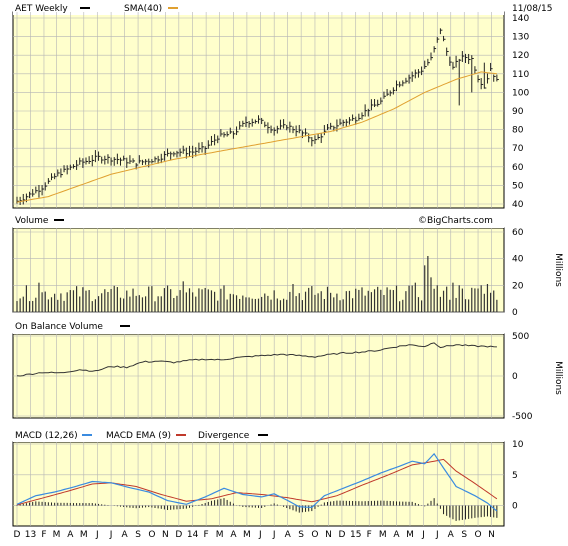 This screenshot has height=546, width=568. I want to click on macd-panel, so click(258, 484).